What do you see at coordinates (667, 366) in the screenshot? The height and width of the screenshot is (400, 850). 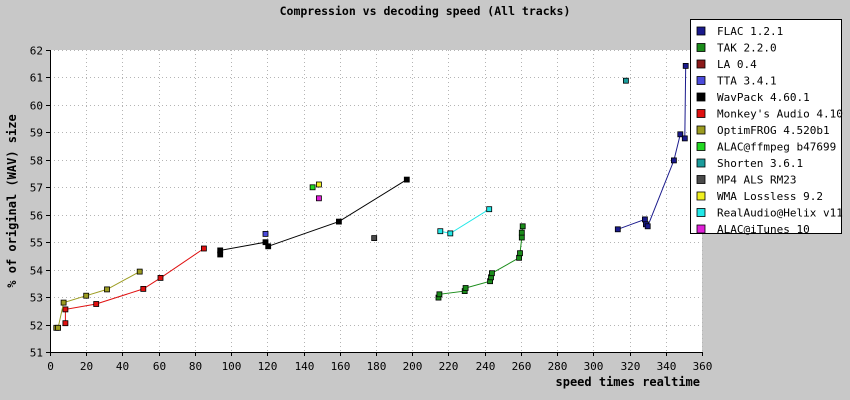 I see `x-tick-label: 340` at bounding box center [667, 366].